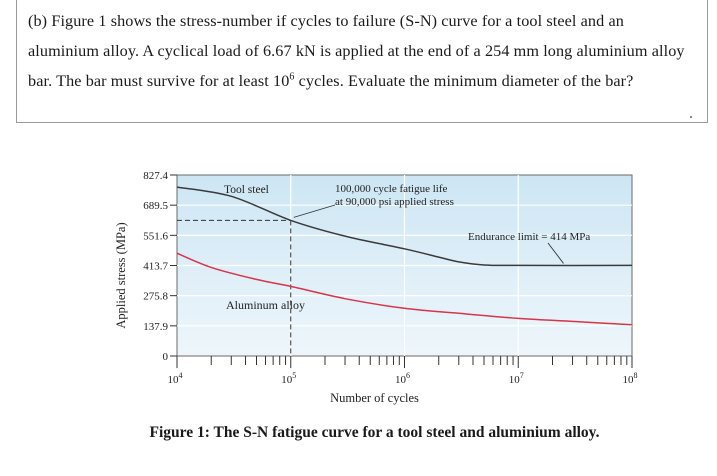  What do you see at coordinates (394, 202) in the screenshot?
I see `annotation-fatigue-life-2: at 90,000 psi applied stress` at bounding box center [394, 202].